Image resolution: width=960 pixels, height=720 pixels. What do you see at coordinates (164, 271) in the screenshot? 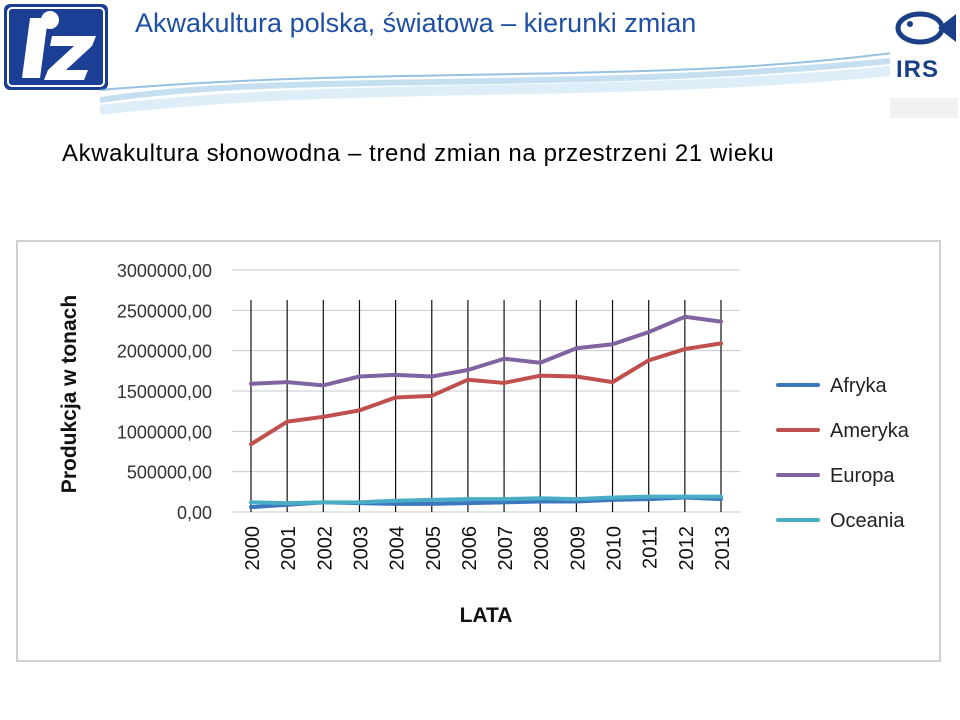
I see `y-tick-label: 3000000,00` at bounding box center [164, 271].